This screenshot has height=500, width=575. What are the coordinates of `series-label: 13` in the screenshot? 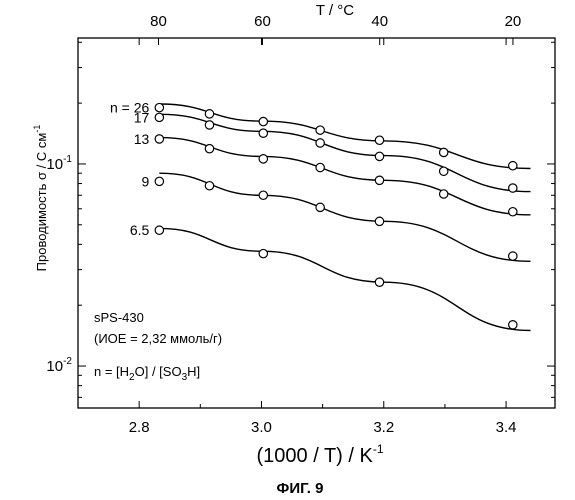 It's located at (142, 139).